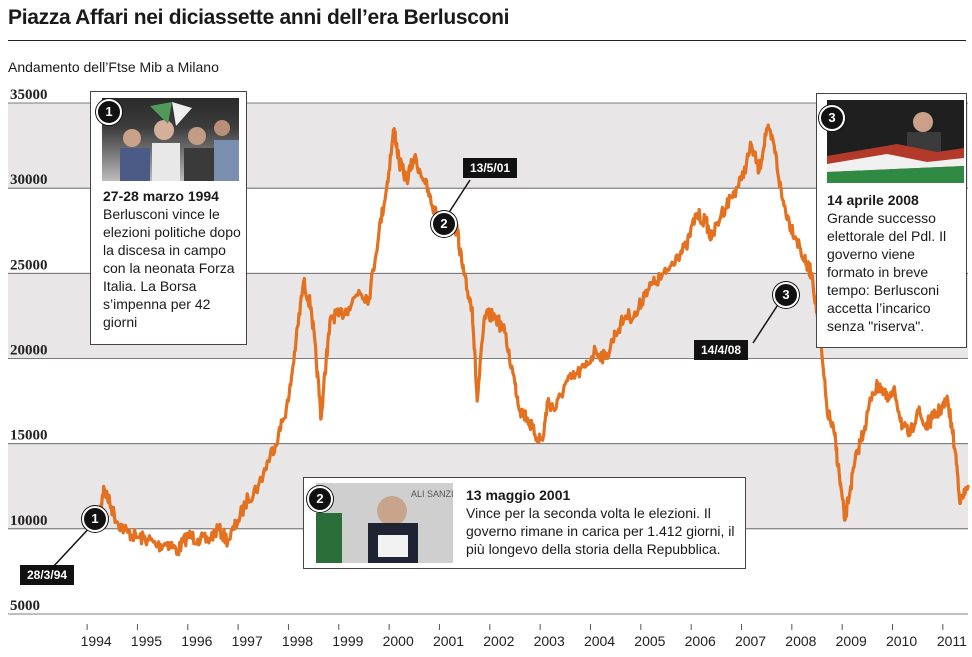 This screenshot has height=657, width=972. What do you see at coordinates (146, 641) in the screenshot?
I see `x-tick-1995: 1995` at bounding box center [146, 641].